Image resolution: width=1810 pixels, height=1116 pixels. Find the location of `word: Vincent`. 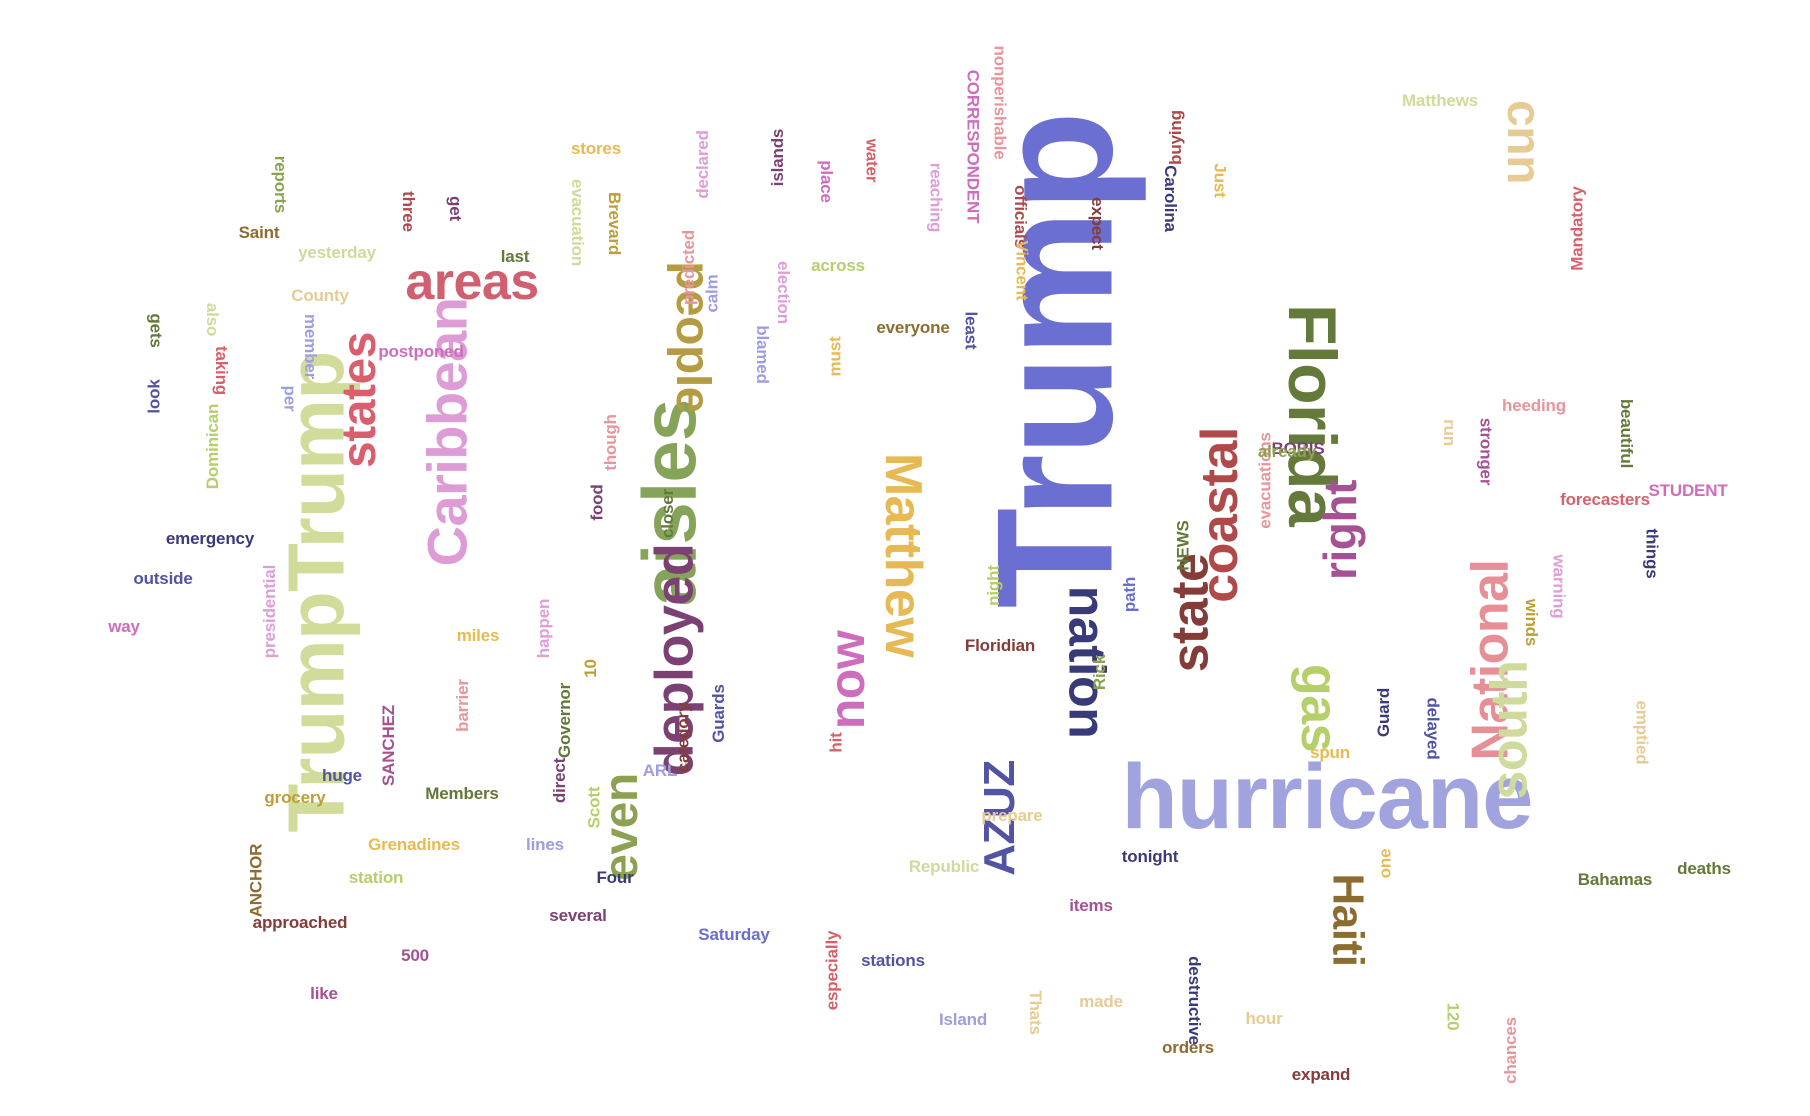

word: Vincent is located at coordinates (1022, 270).